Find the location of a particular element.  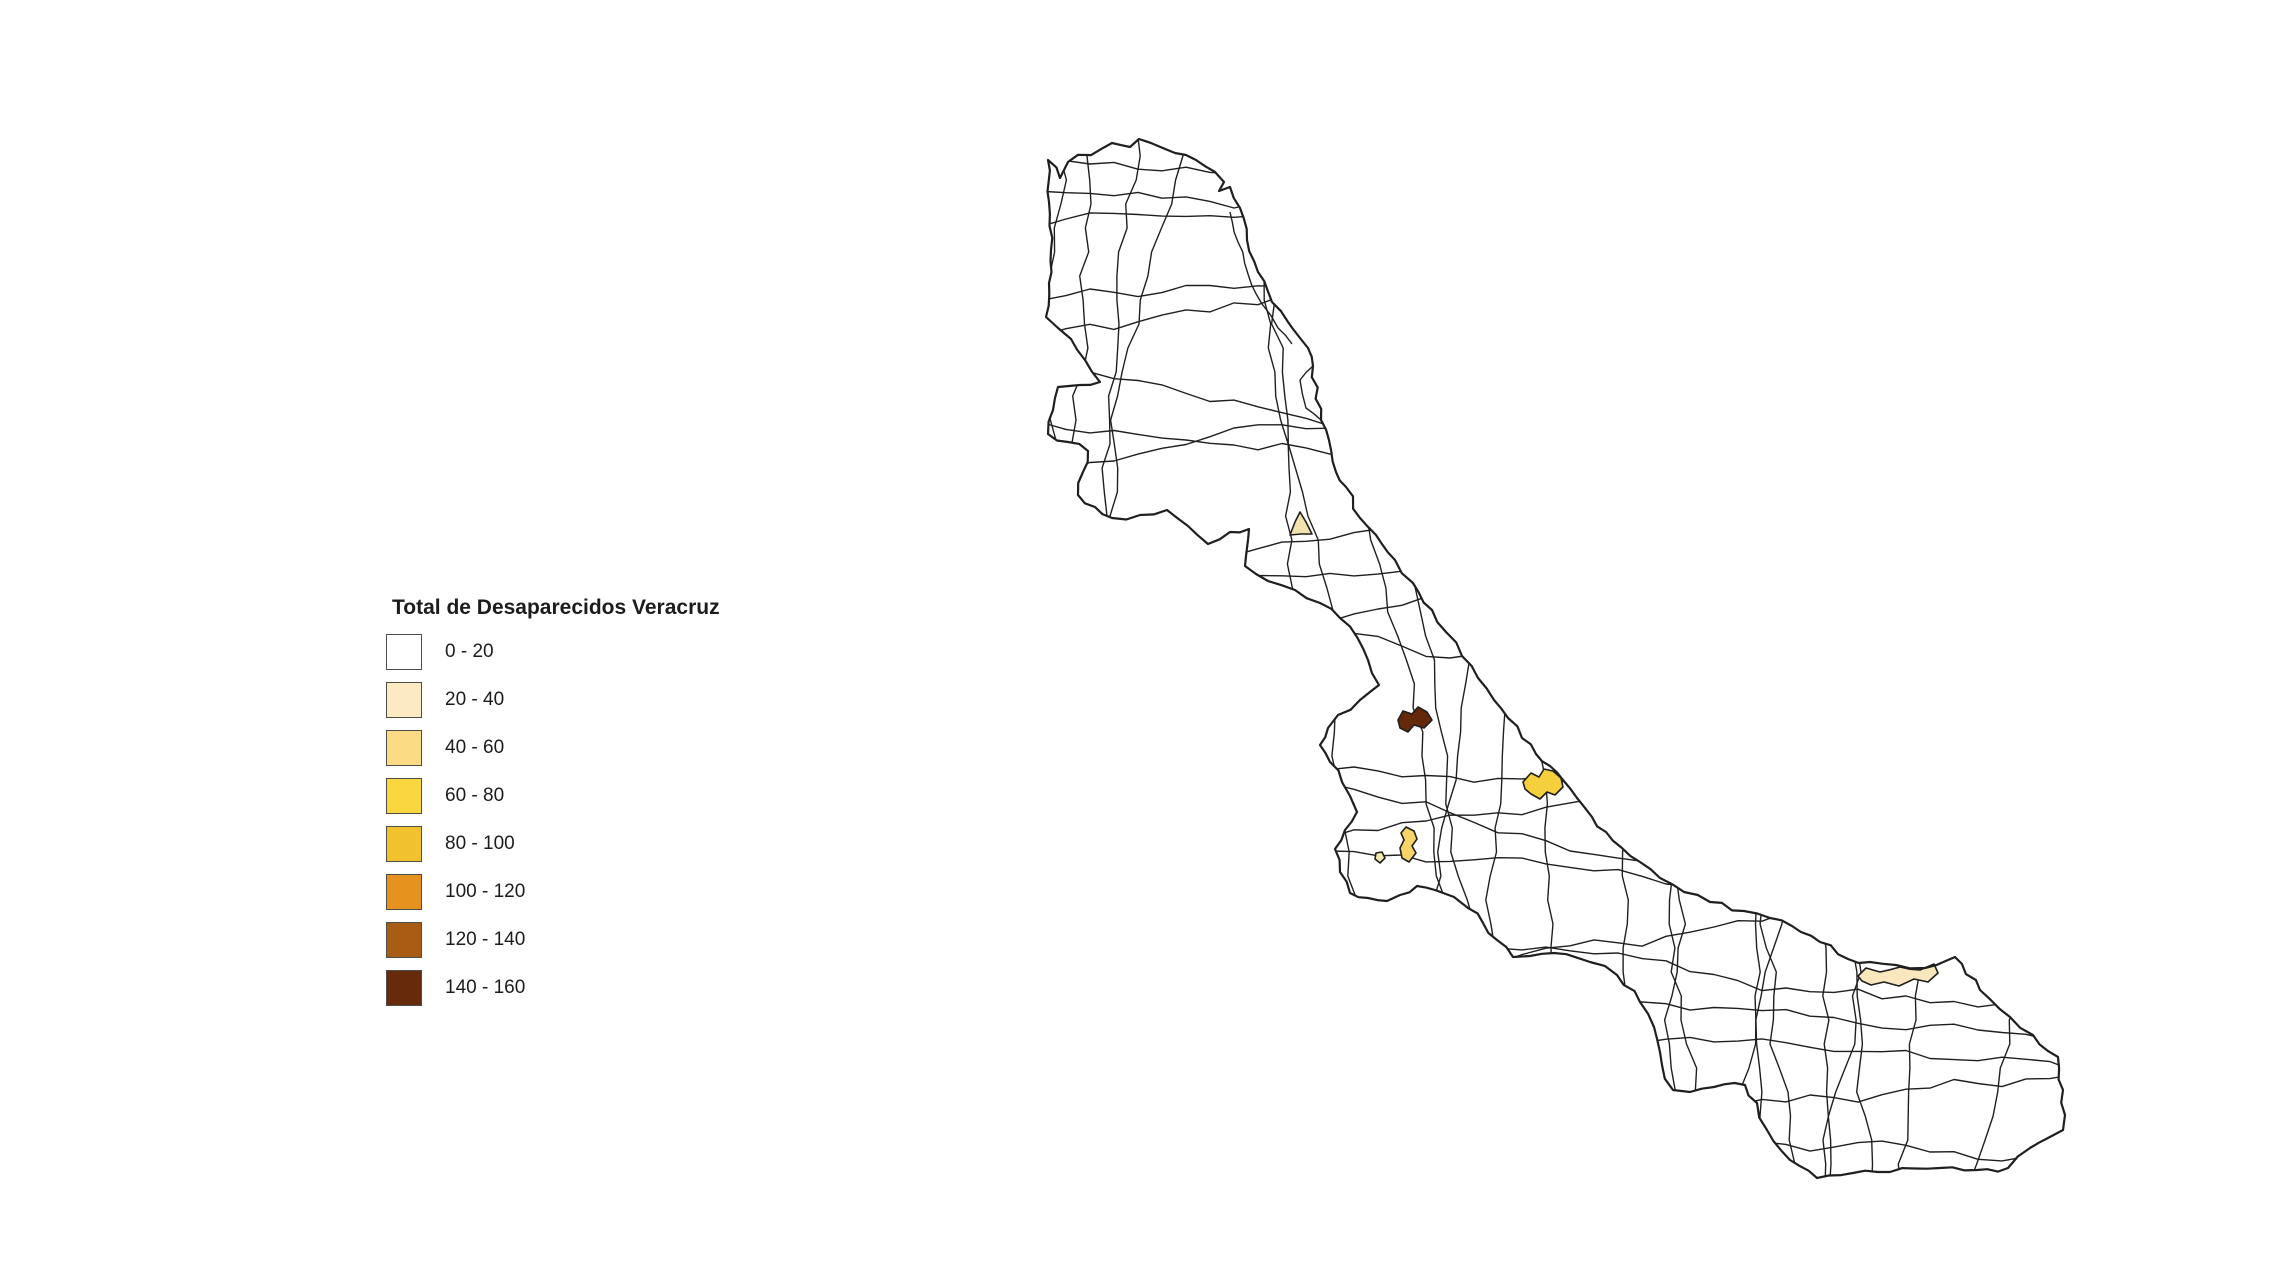

legend-row: 0 - 20 is located at coordinates (553, 651).